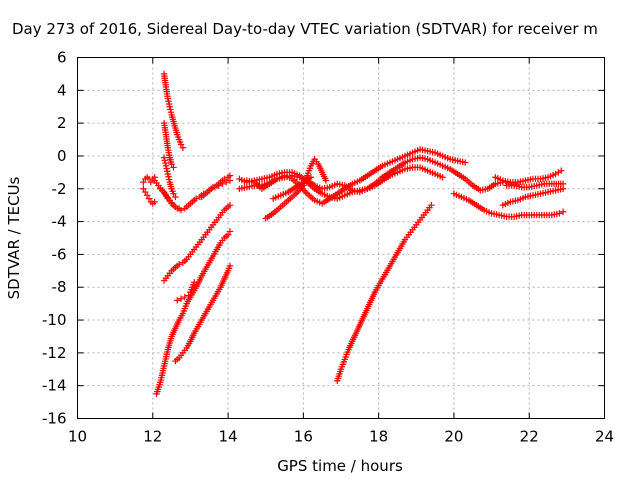  I want to click on x-tick-label: 10, so click(77, 437).